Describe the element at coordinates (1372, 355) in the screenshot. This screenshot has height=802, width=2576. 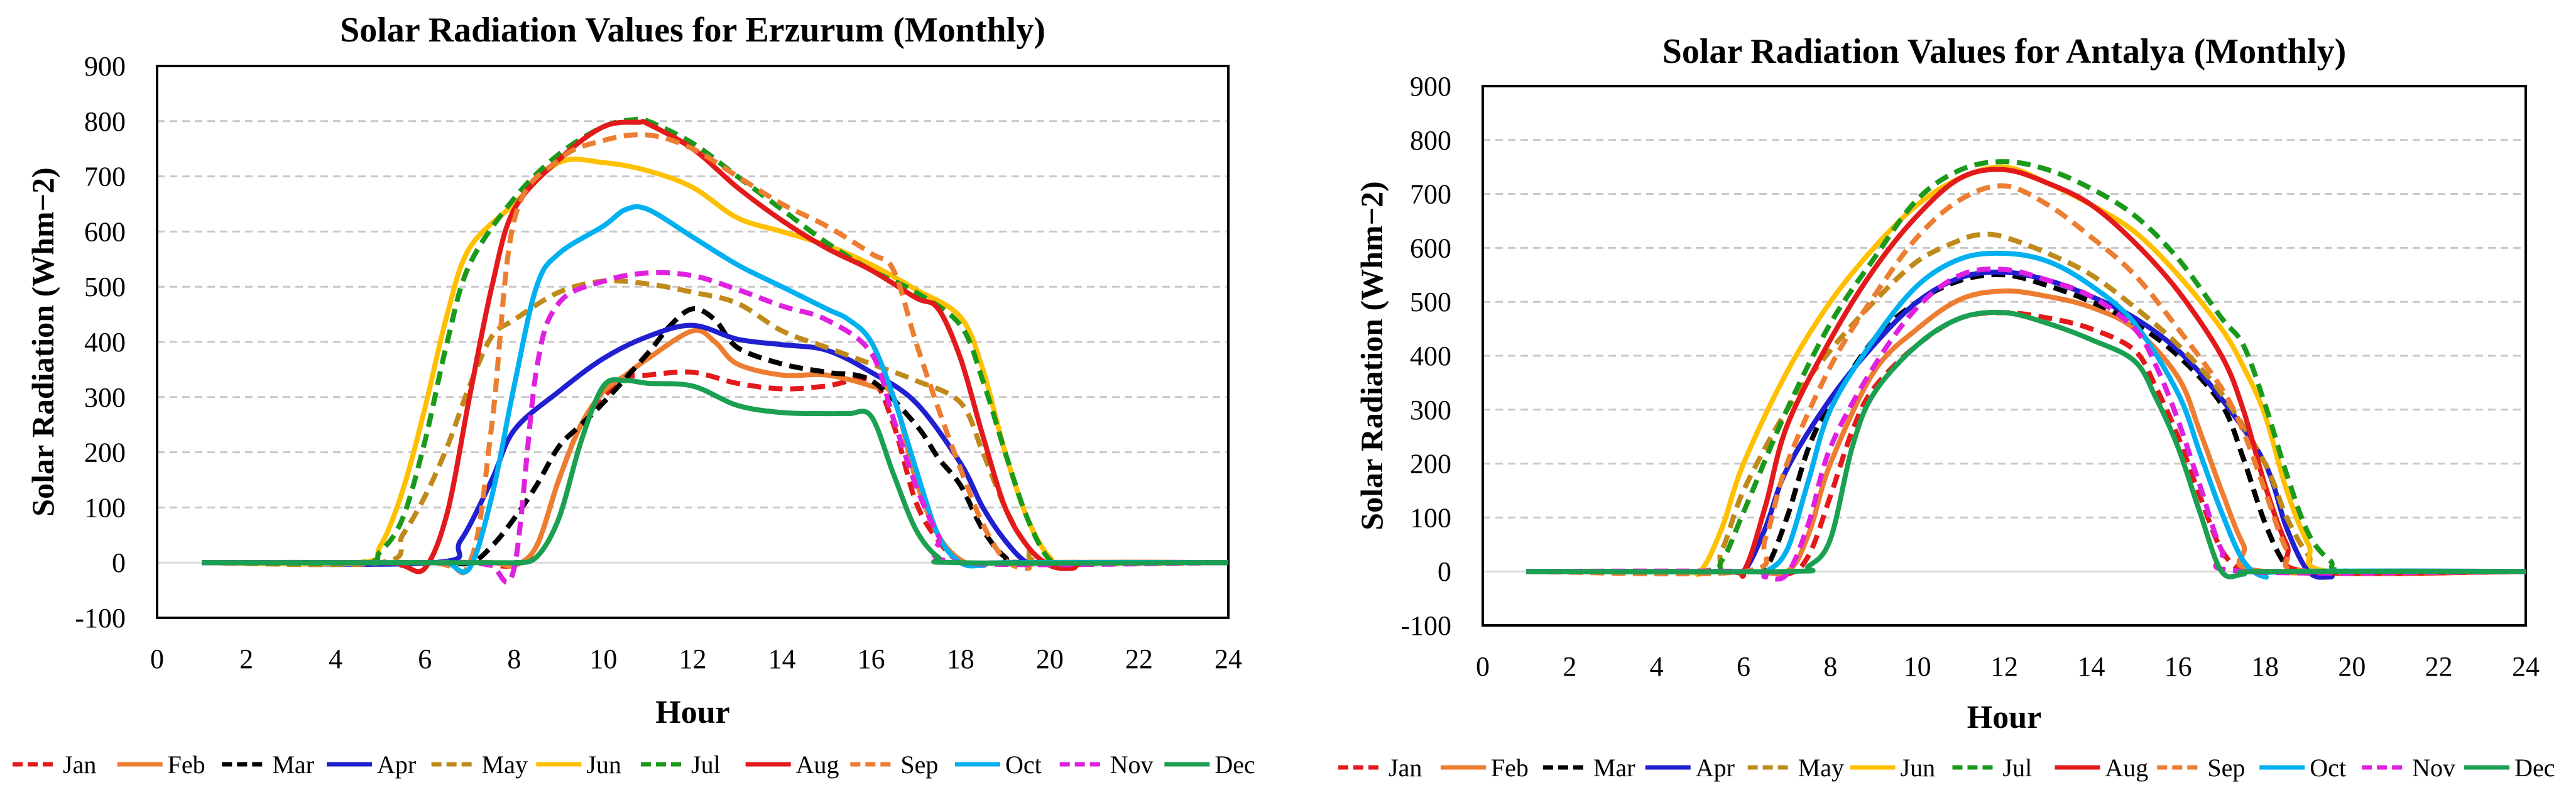
I see `y-axis-label: Solar Radiation (Whm−2)` at that location.